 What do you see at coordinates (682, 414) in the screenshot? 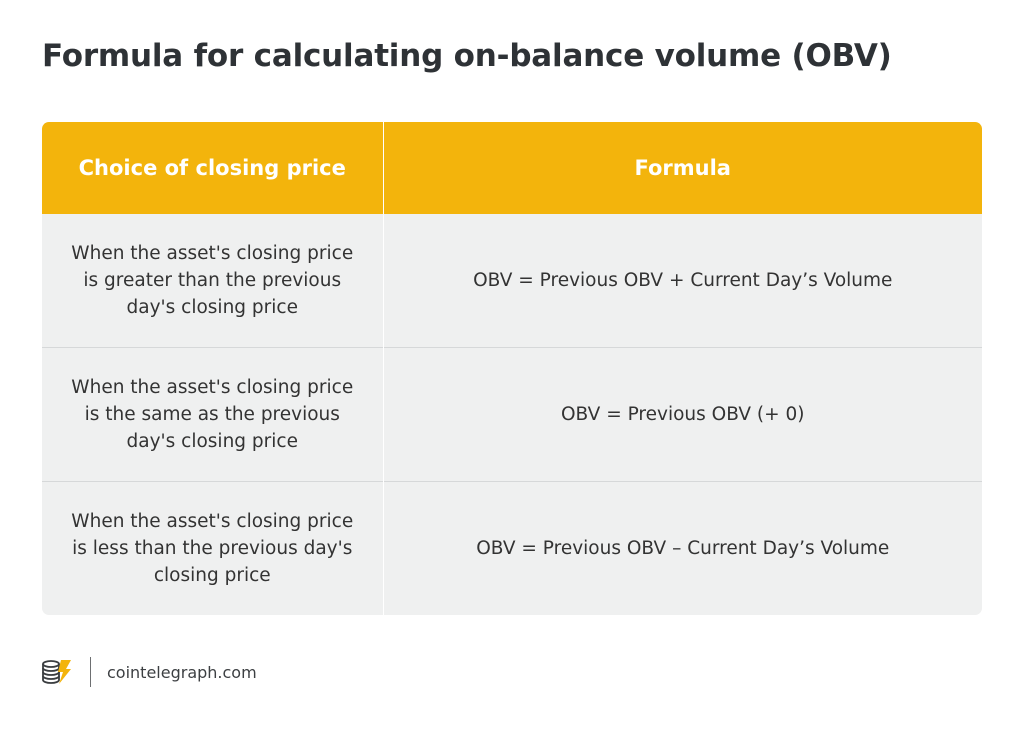
I see `formula-cell: OBV = Previous OBV (+ 0)` at bounding box center [682, 414].